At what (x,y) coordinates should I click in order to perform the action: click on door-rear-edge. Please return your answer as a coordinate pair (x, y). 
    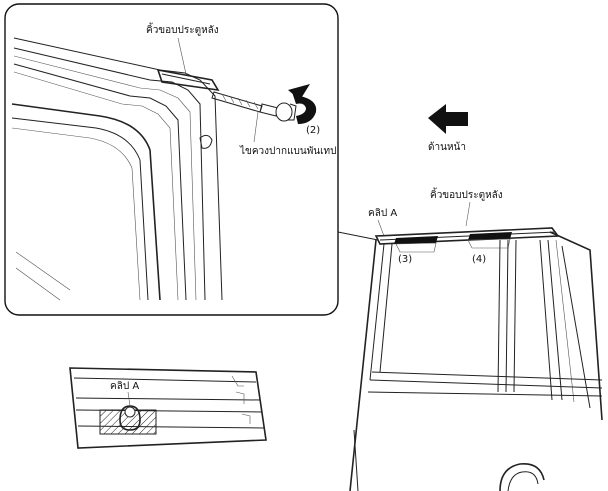
    Looking at the image, I should click on (576, 326).